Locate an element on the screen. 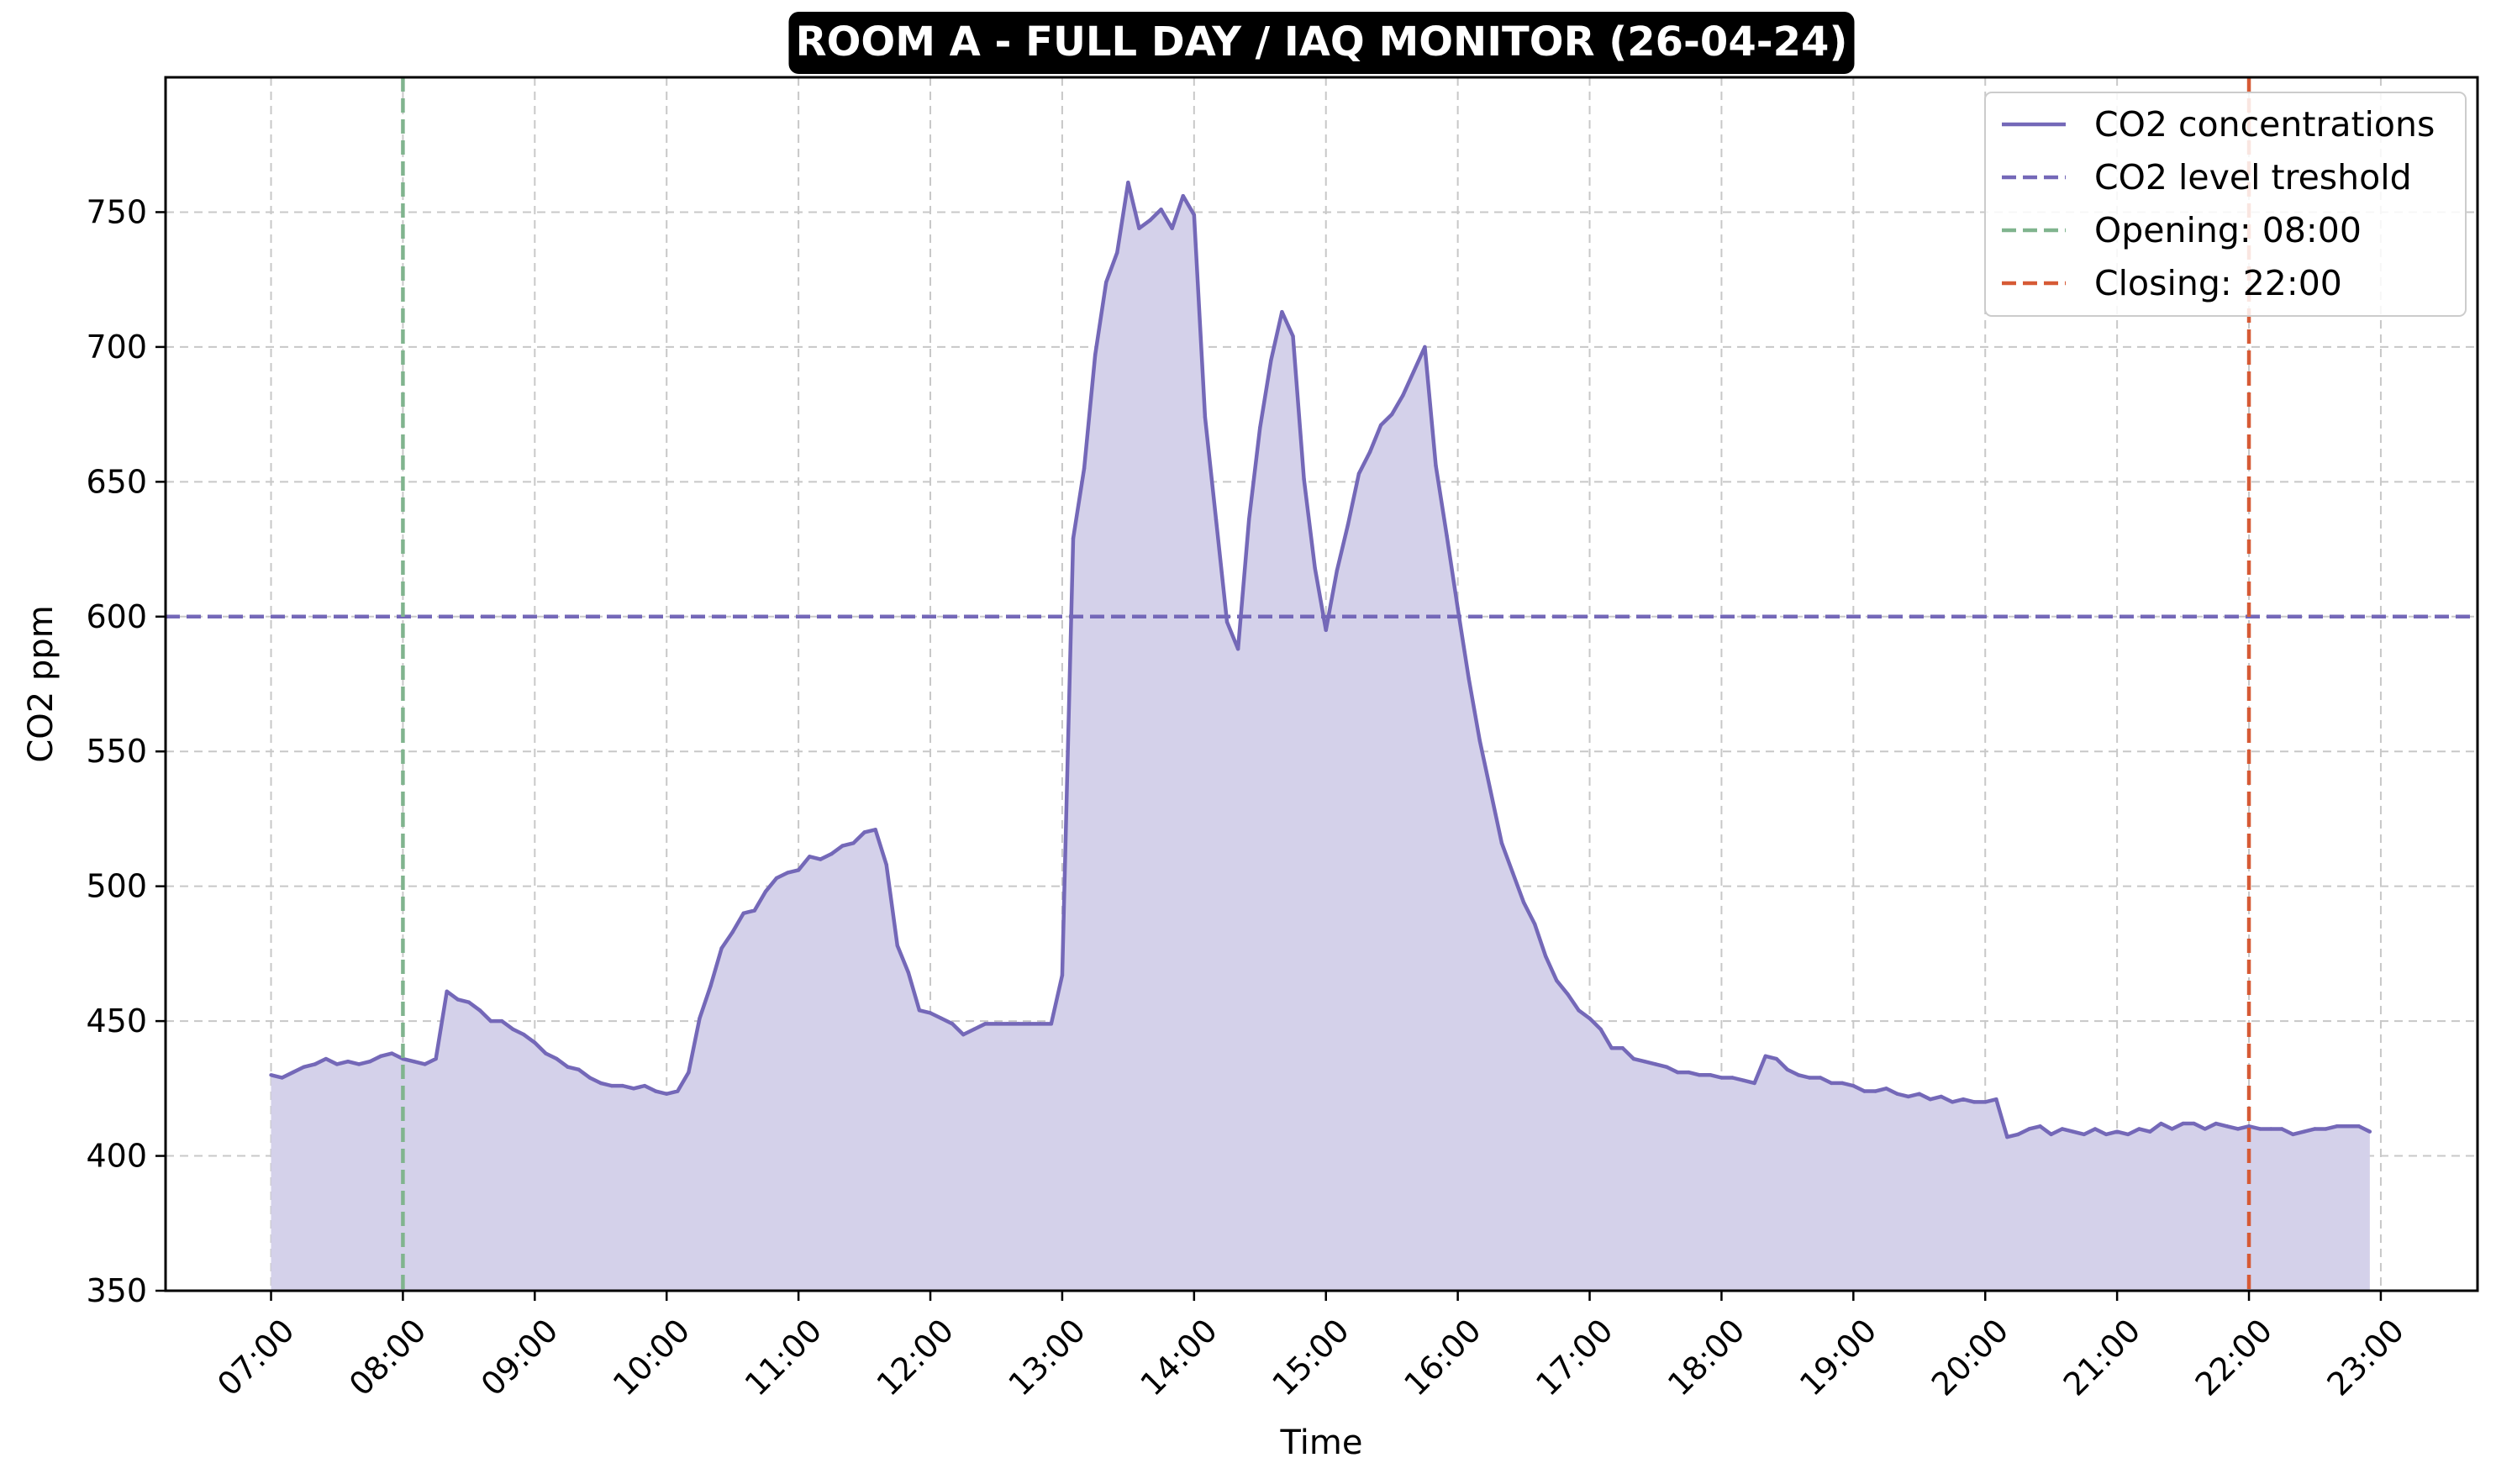 This screenshot has width=2496, height=1484. y-tick-label: 400 is located at coordinates (117, 1156).